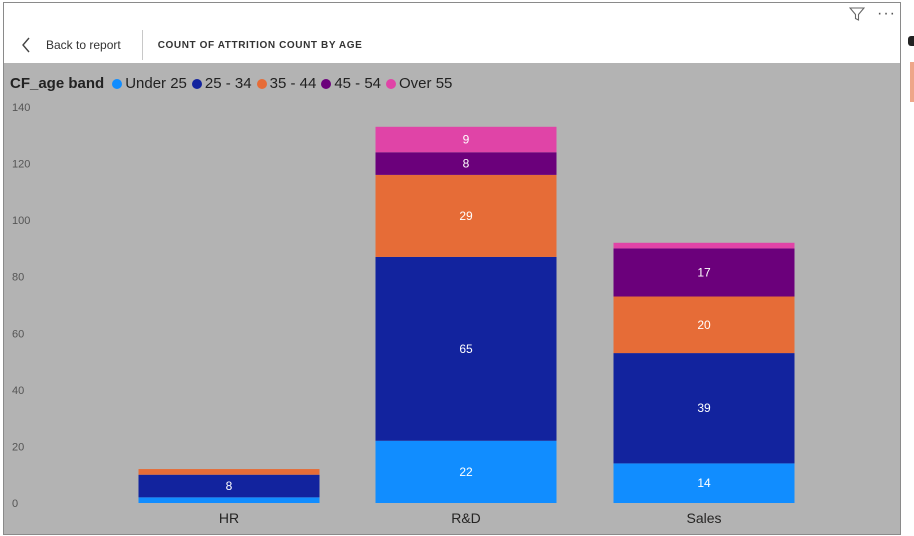  I want to click on legend-item: 25 - 34, so click(221, 83).